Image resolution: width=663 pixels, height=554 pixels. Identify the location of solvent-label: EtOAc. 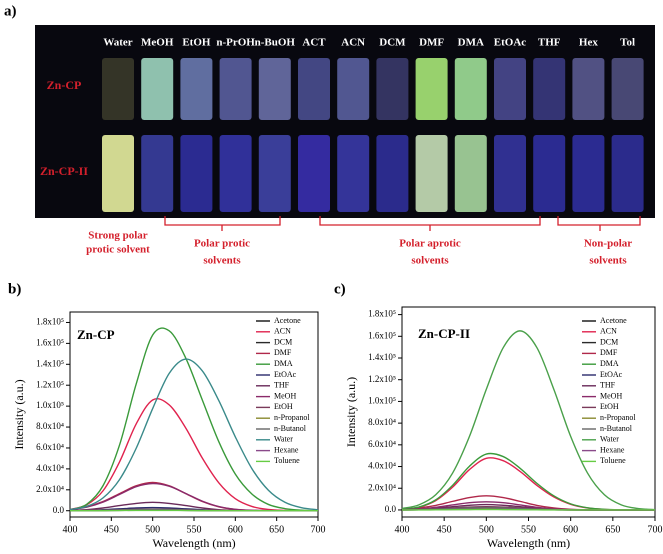
(510, 43).